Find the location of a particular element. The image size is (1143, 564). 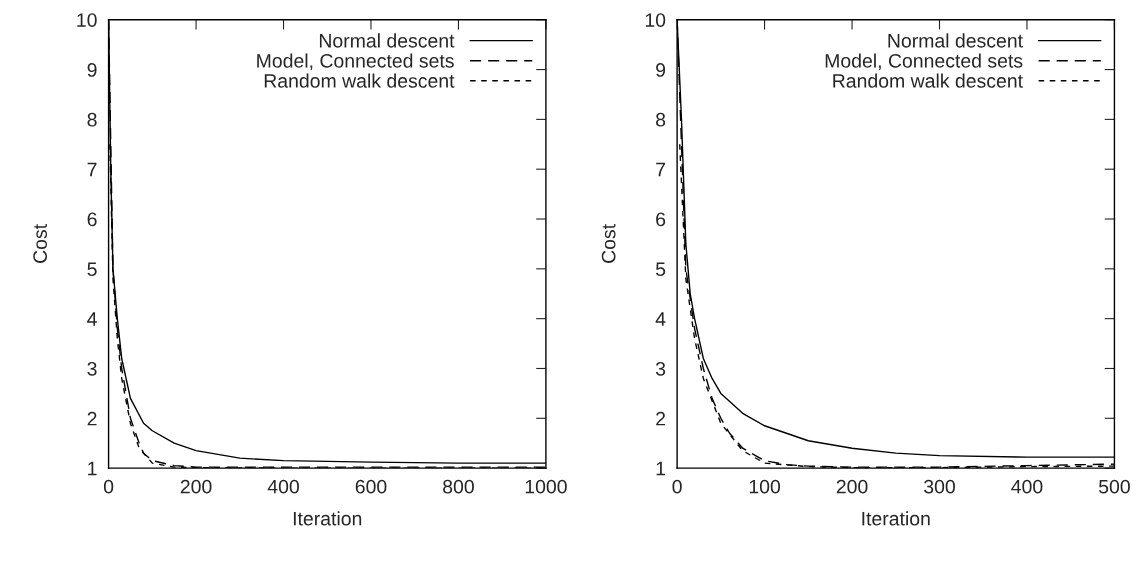

x-tick-label: 300 is located at coordinates (939, 486).